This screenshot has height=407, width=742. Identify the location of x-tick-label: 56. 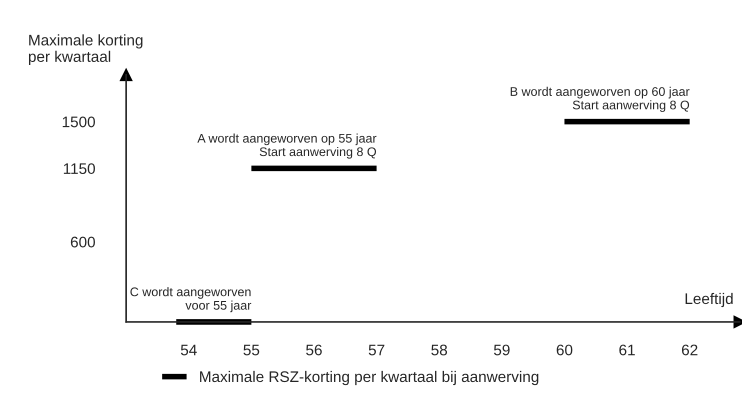
(314, 350).